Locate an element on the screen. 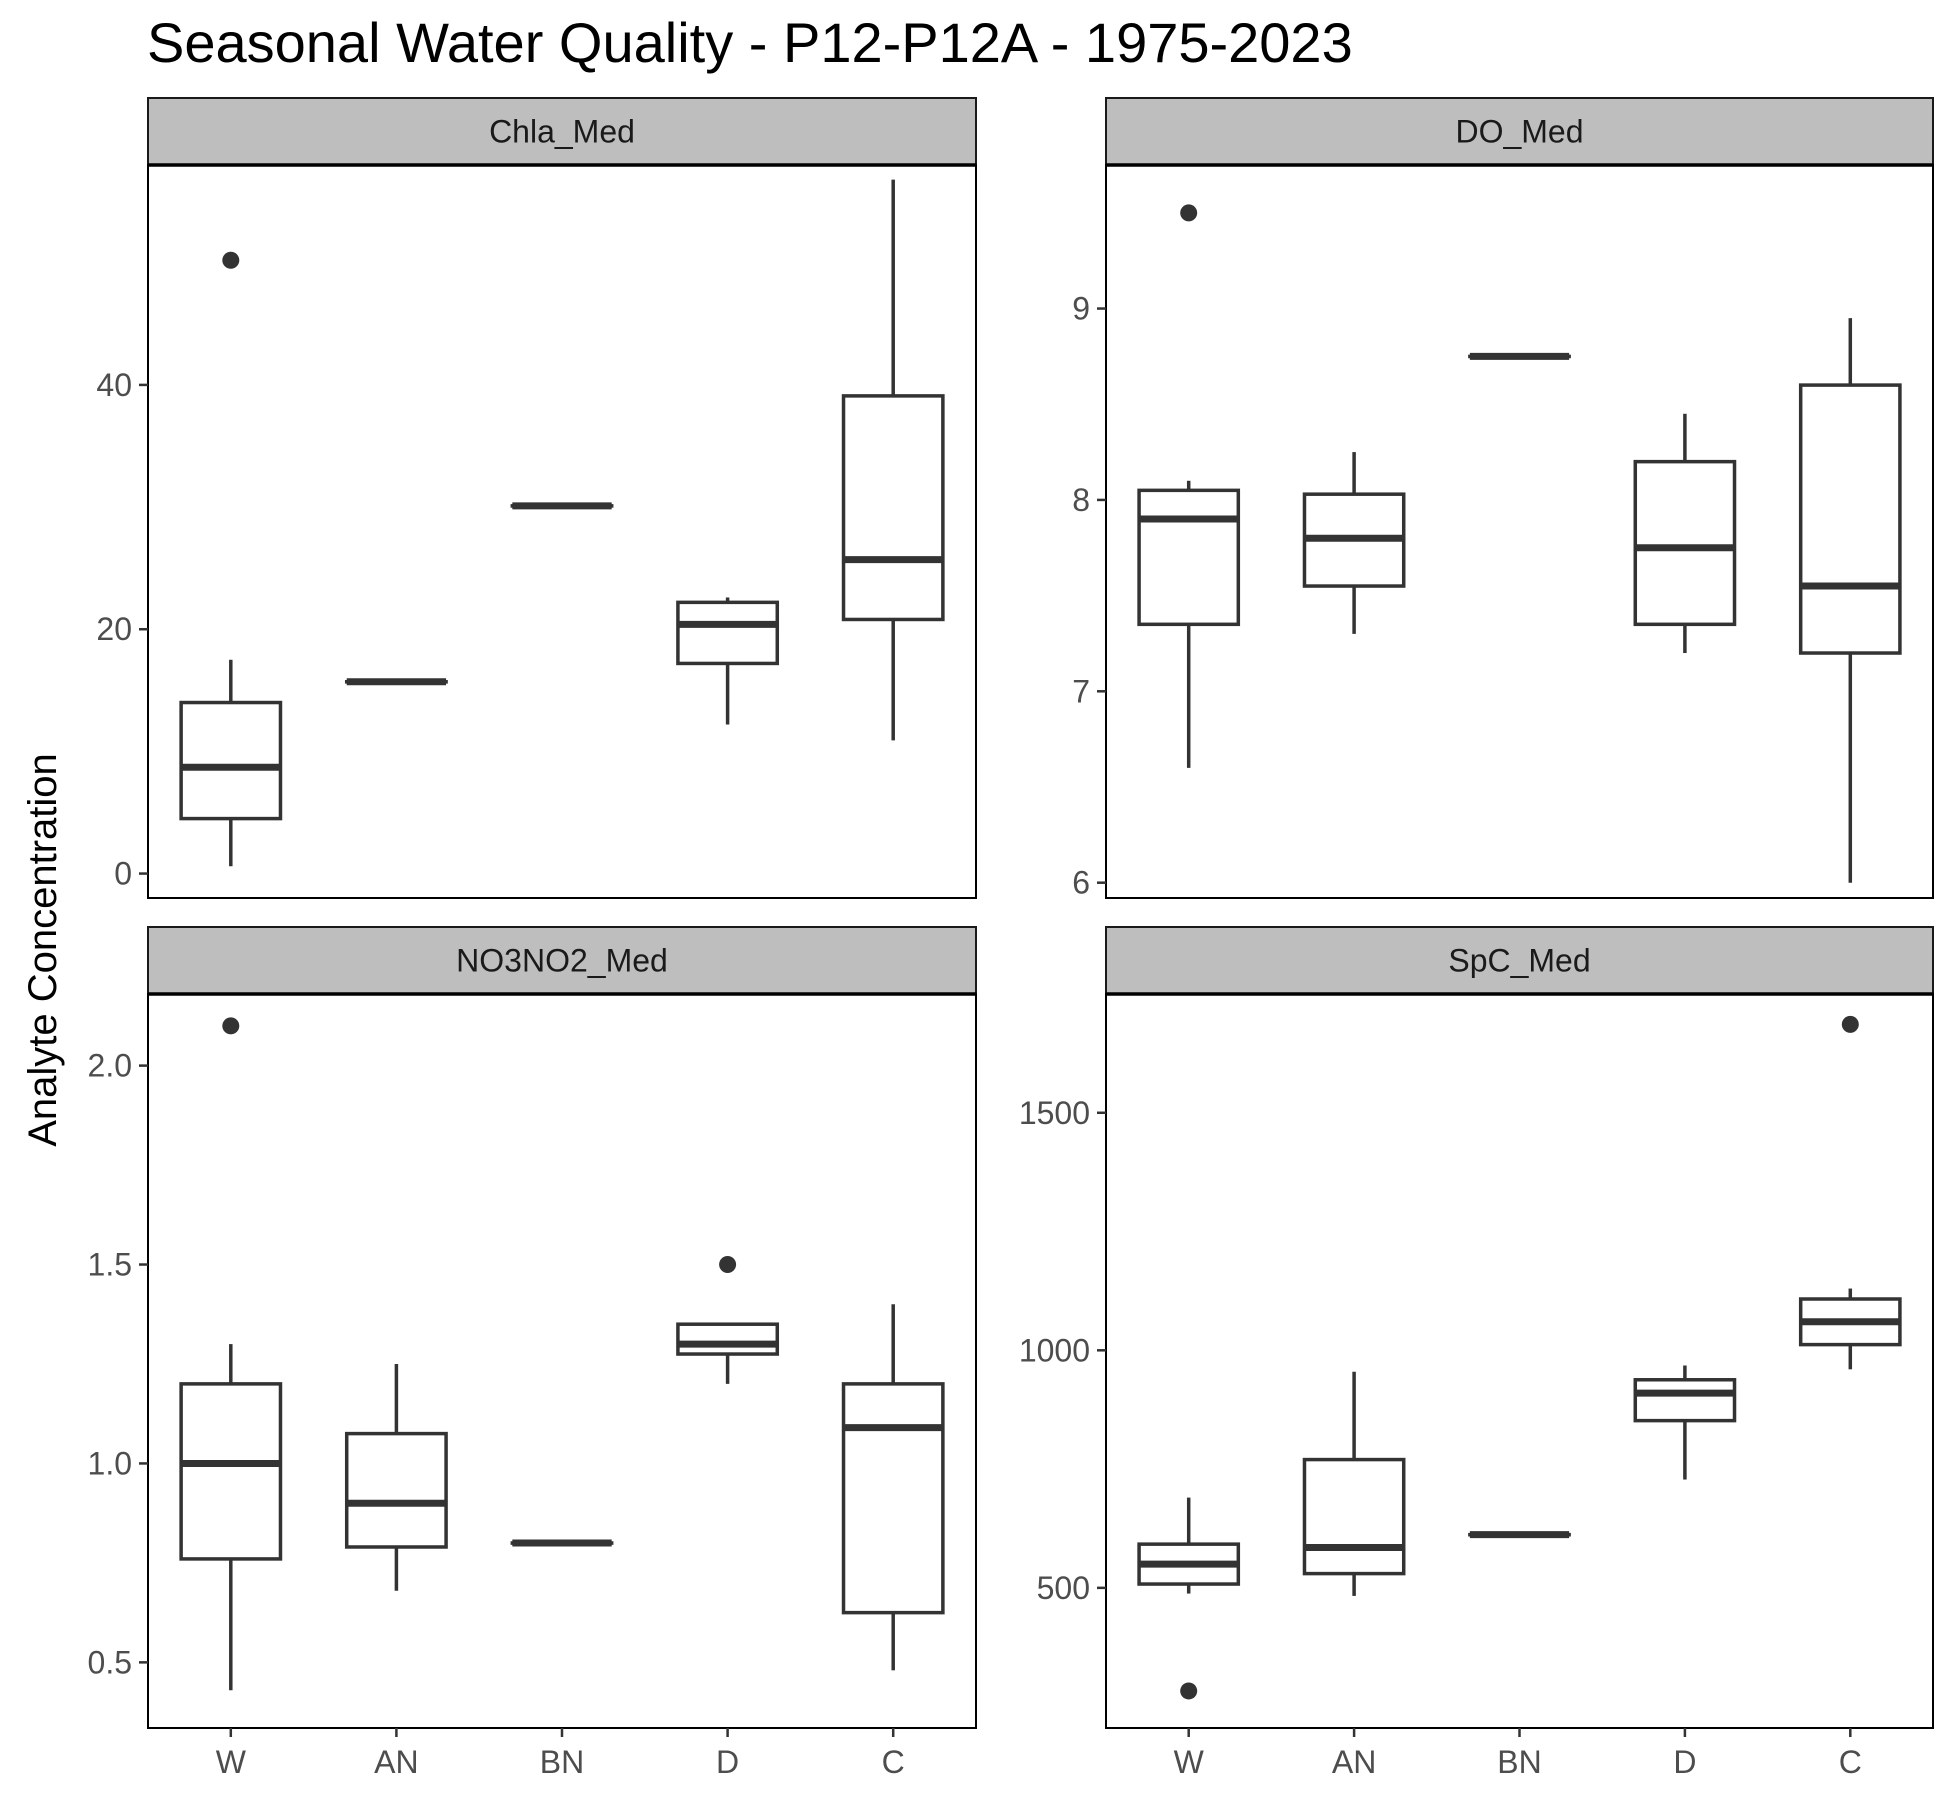  y-tick-label: 40 is located at coordinates (114, 385).